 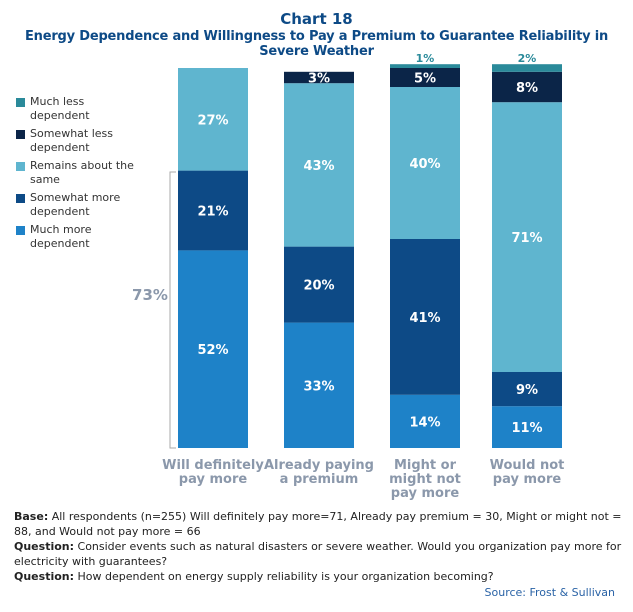 What do you see at coordinates (44, 576) in the screenshot?
I see `question2-label: Question:` at bounding box center [44, 576].